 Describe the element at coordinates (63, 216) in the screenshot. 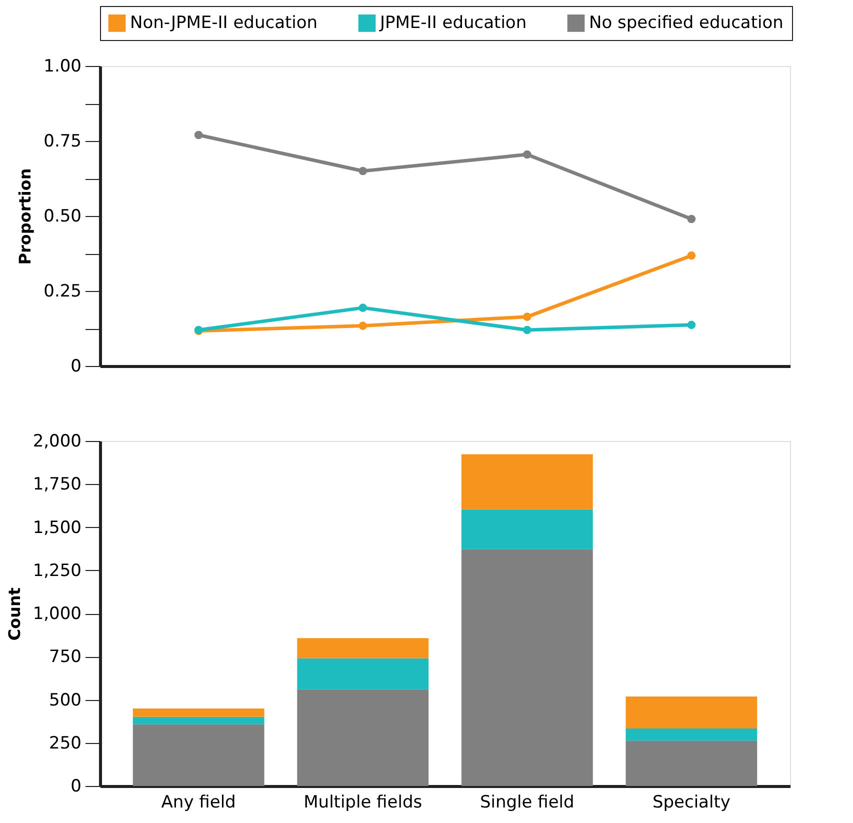

I see `y-tick-label: 0.50` at that location.